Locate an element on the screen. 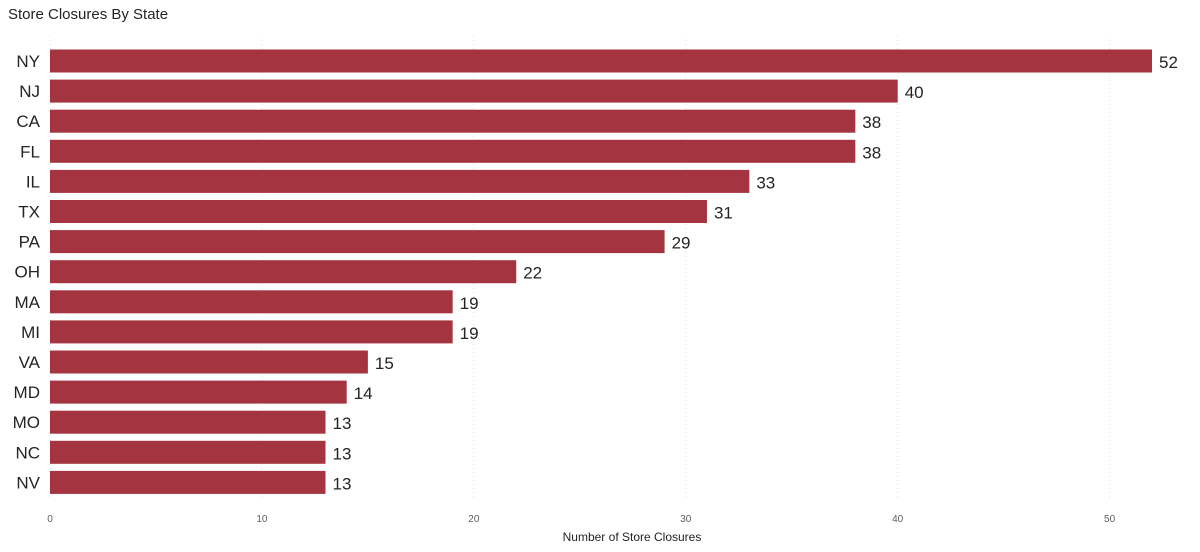 This screenshot has height=552, width=1200. category-label: TX is located at coordinates (29, 212).